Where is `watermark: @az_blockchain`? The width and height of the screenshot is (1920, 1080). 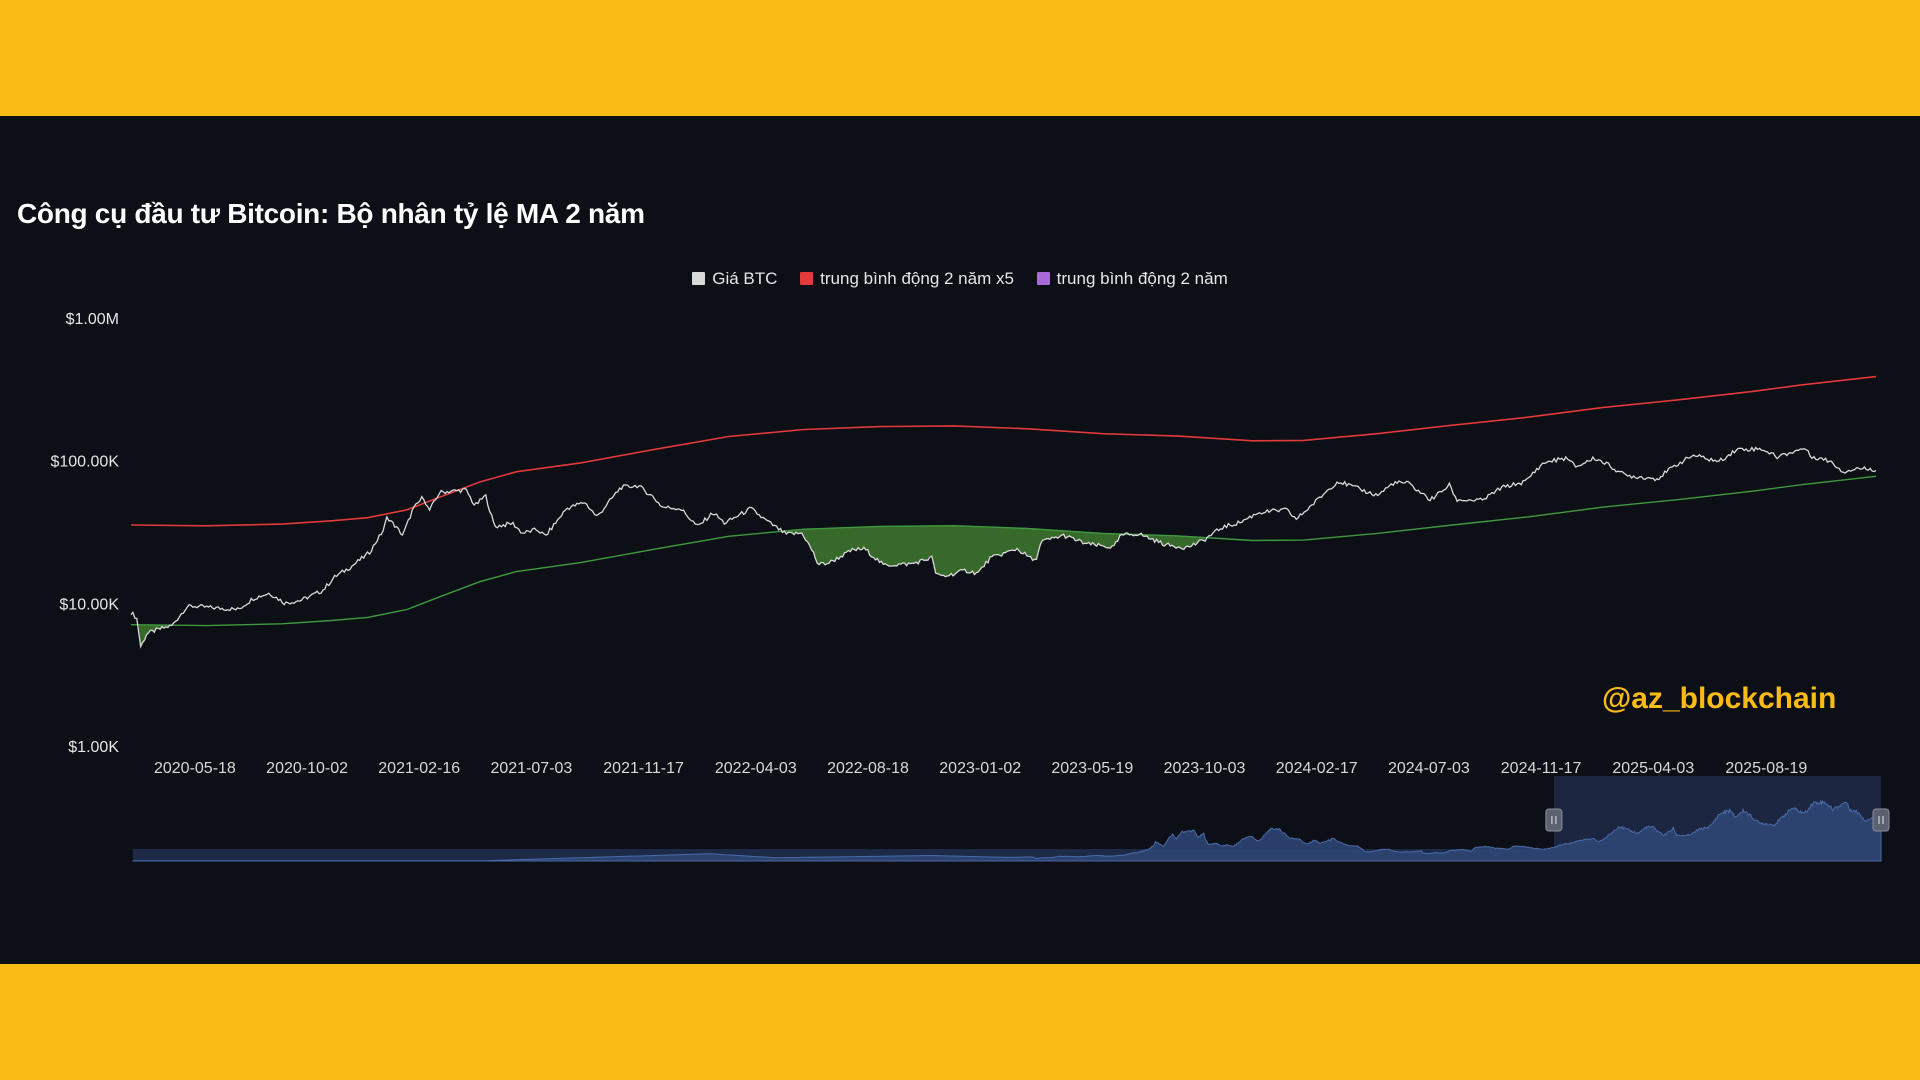
watermark: @az_blockchain is located at coordinates (1719, 698).